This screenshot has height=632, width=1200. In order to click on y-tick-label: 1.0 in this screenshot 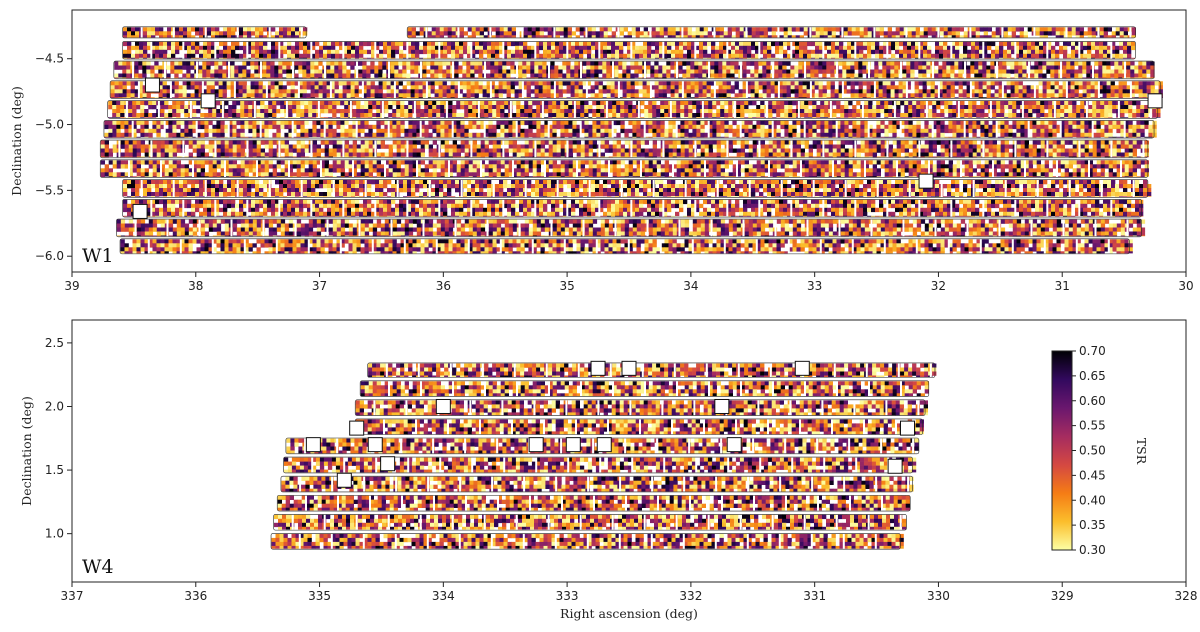, I will do `click(54, 534)`.